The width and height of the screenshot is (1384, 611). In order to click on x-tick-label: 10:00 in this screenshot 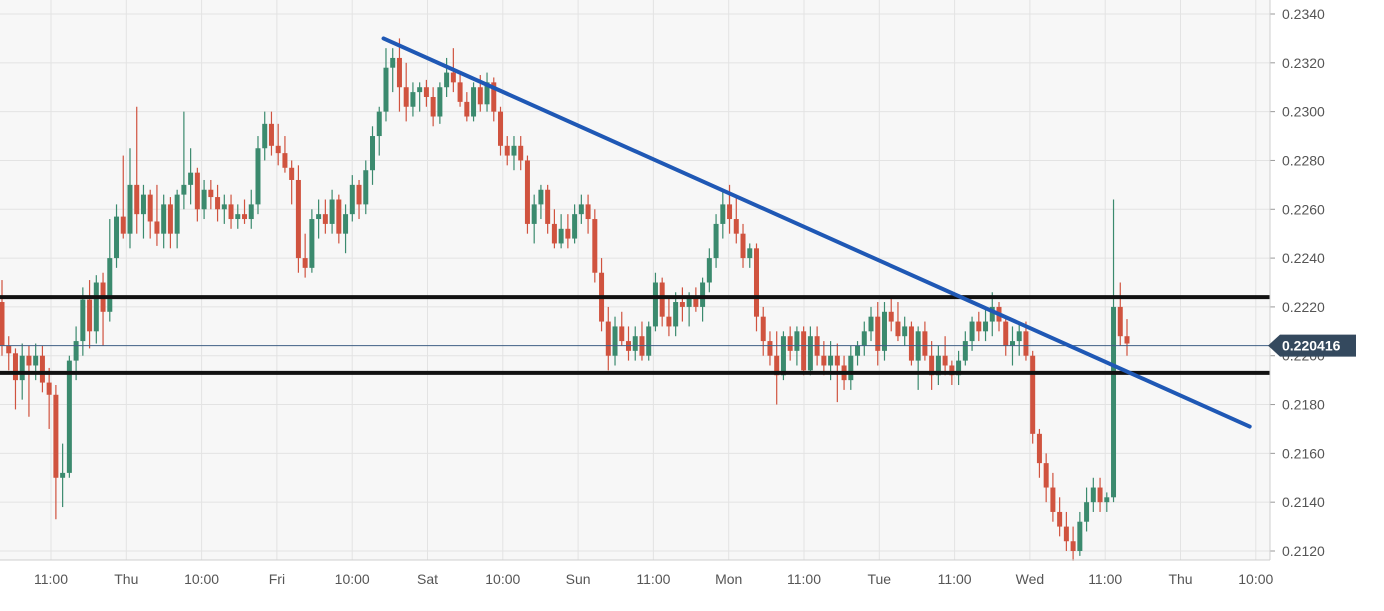, I will do `click(201, 579)`.